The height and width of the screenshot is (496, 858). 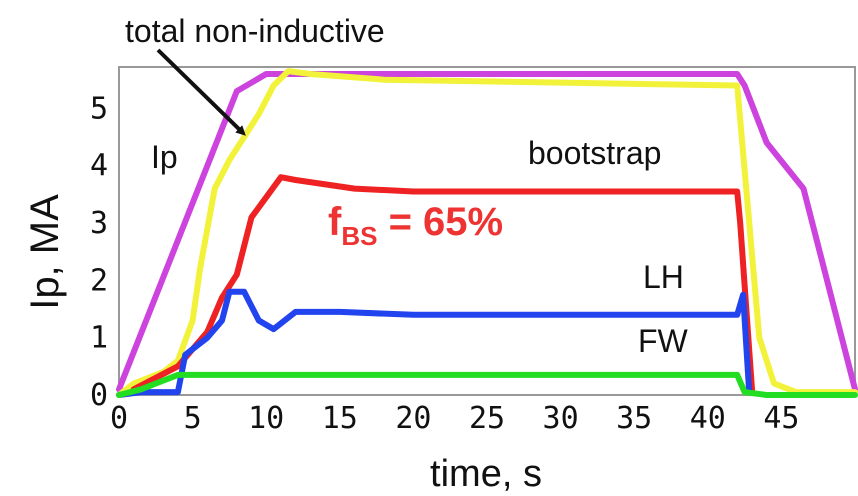 What do you see at coordinates (99, 166) in the screenshot?
I see `y-tick-label: 4` at bounding box center [99, 166].